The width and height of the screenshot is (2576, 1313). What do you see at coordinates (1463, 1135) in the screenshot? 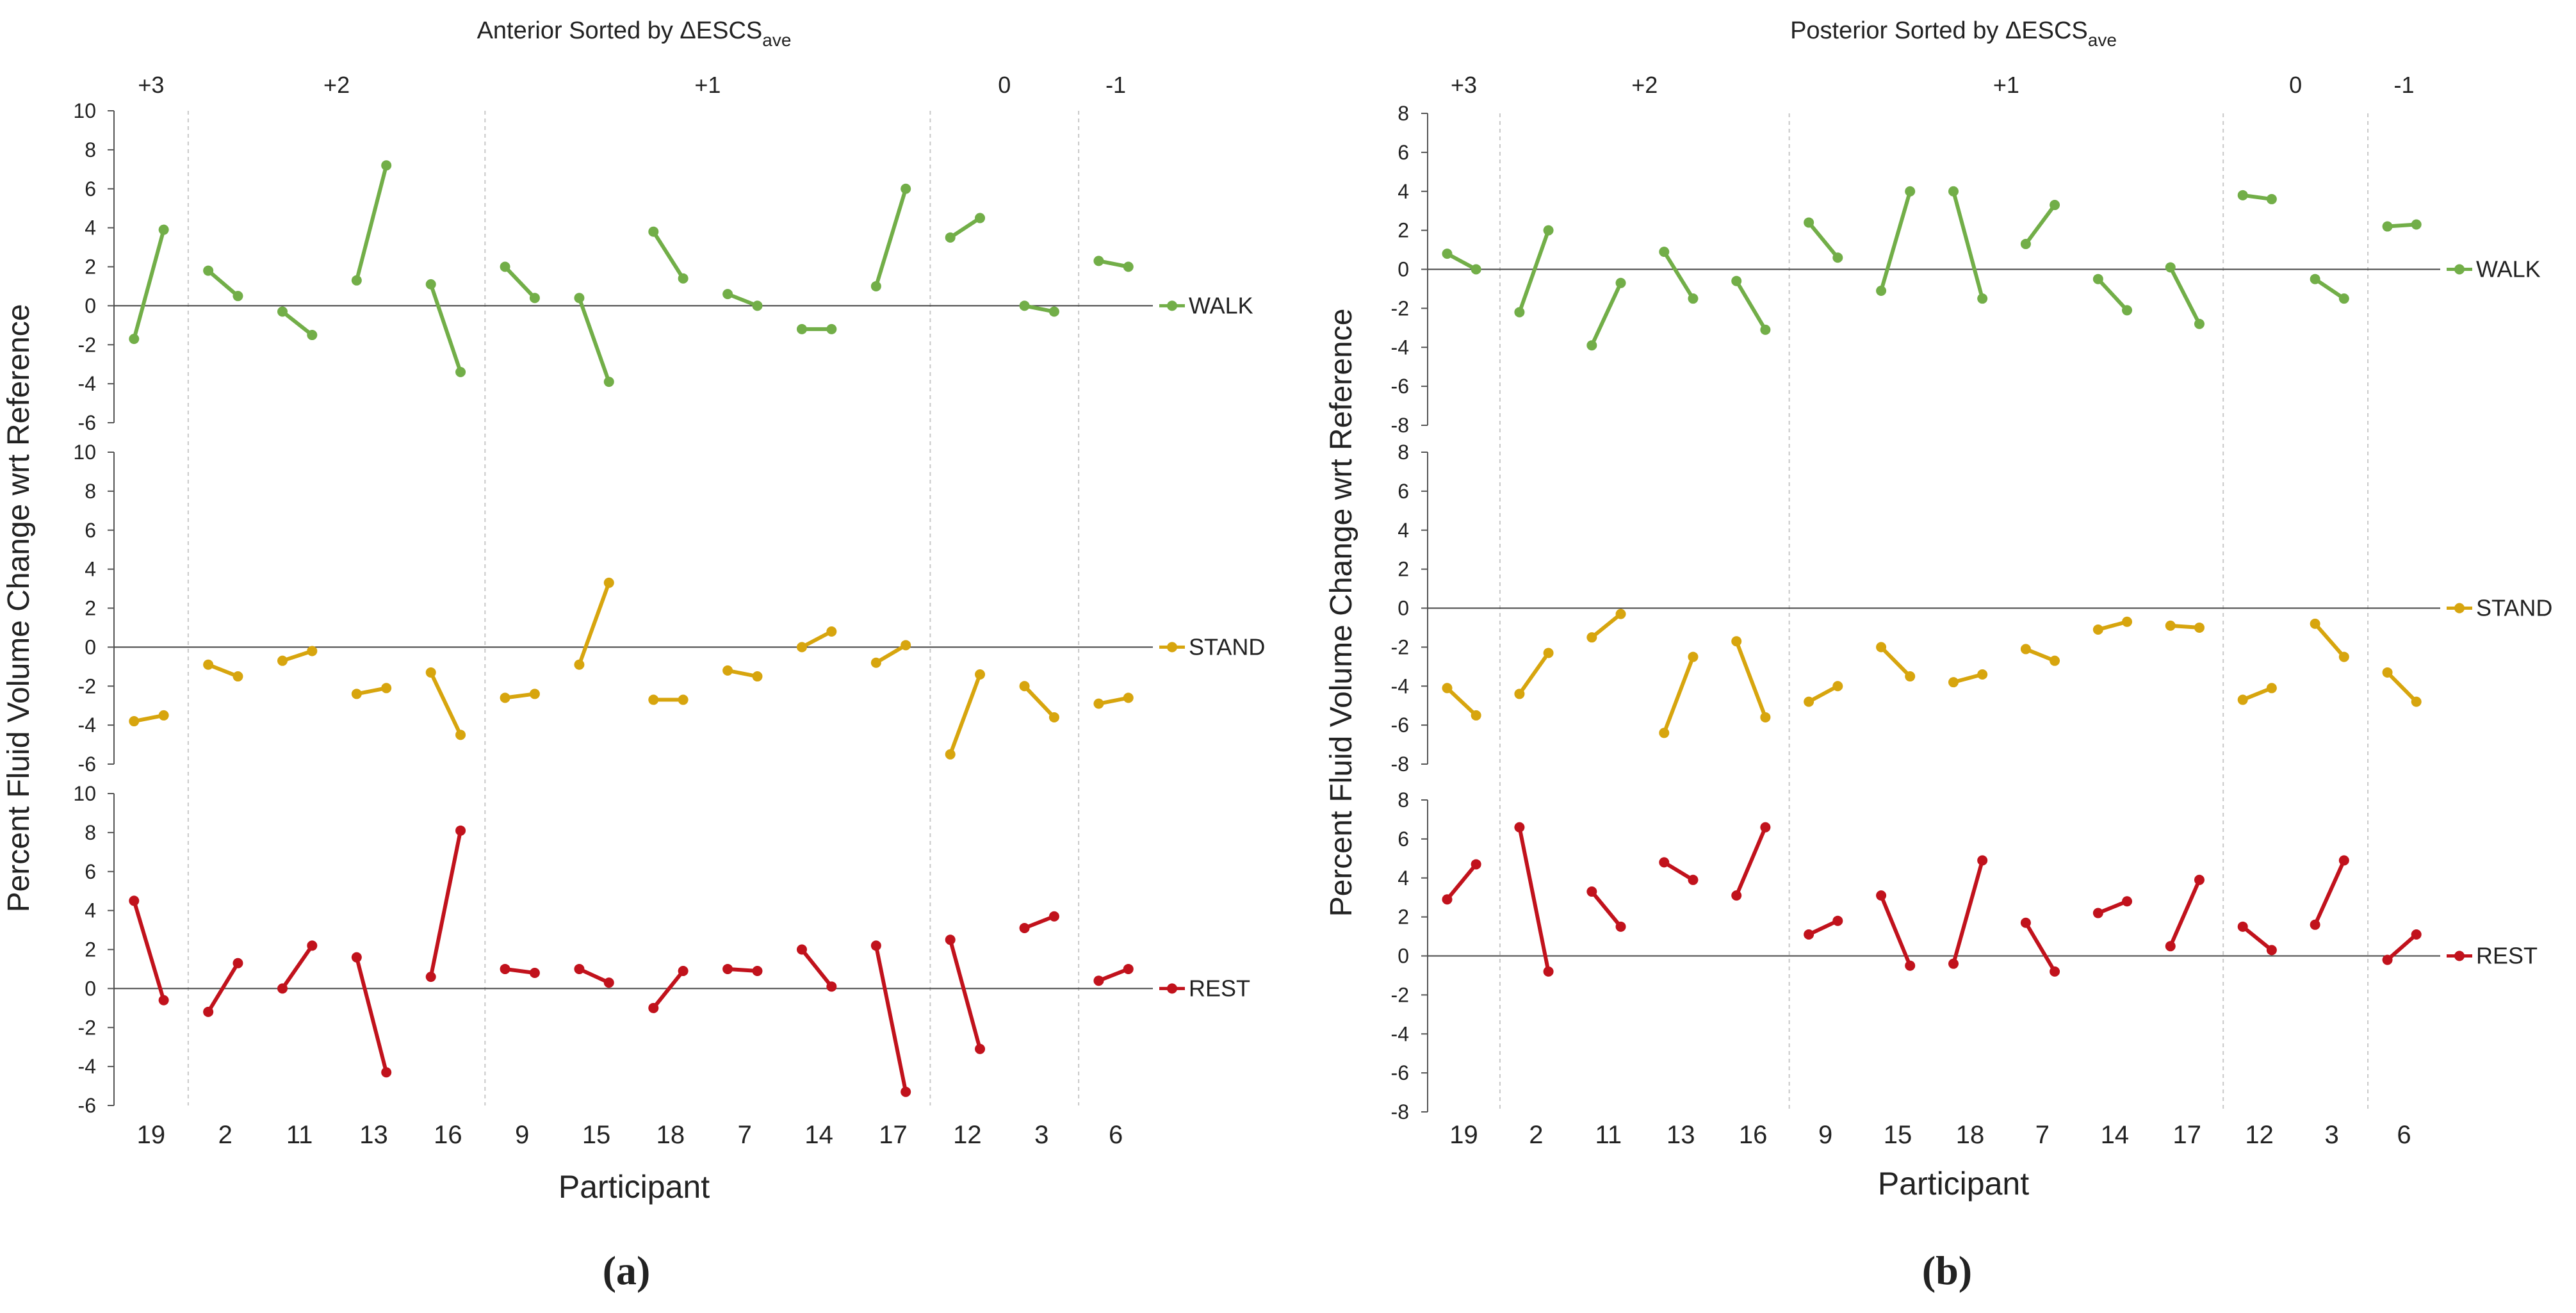
I see `x-tick-label: 19` at bounding box center [1463, 1135].